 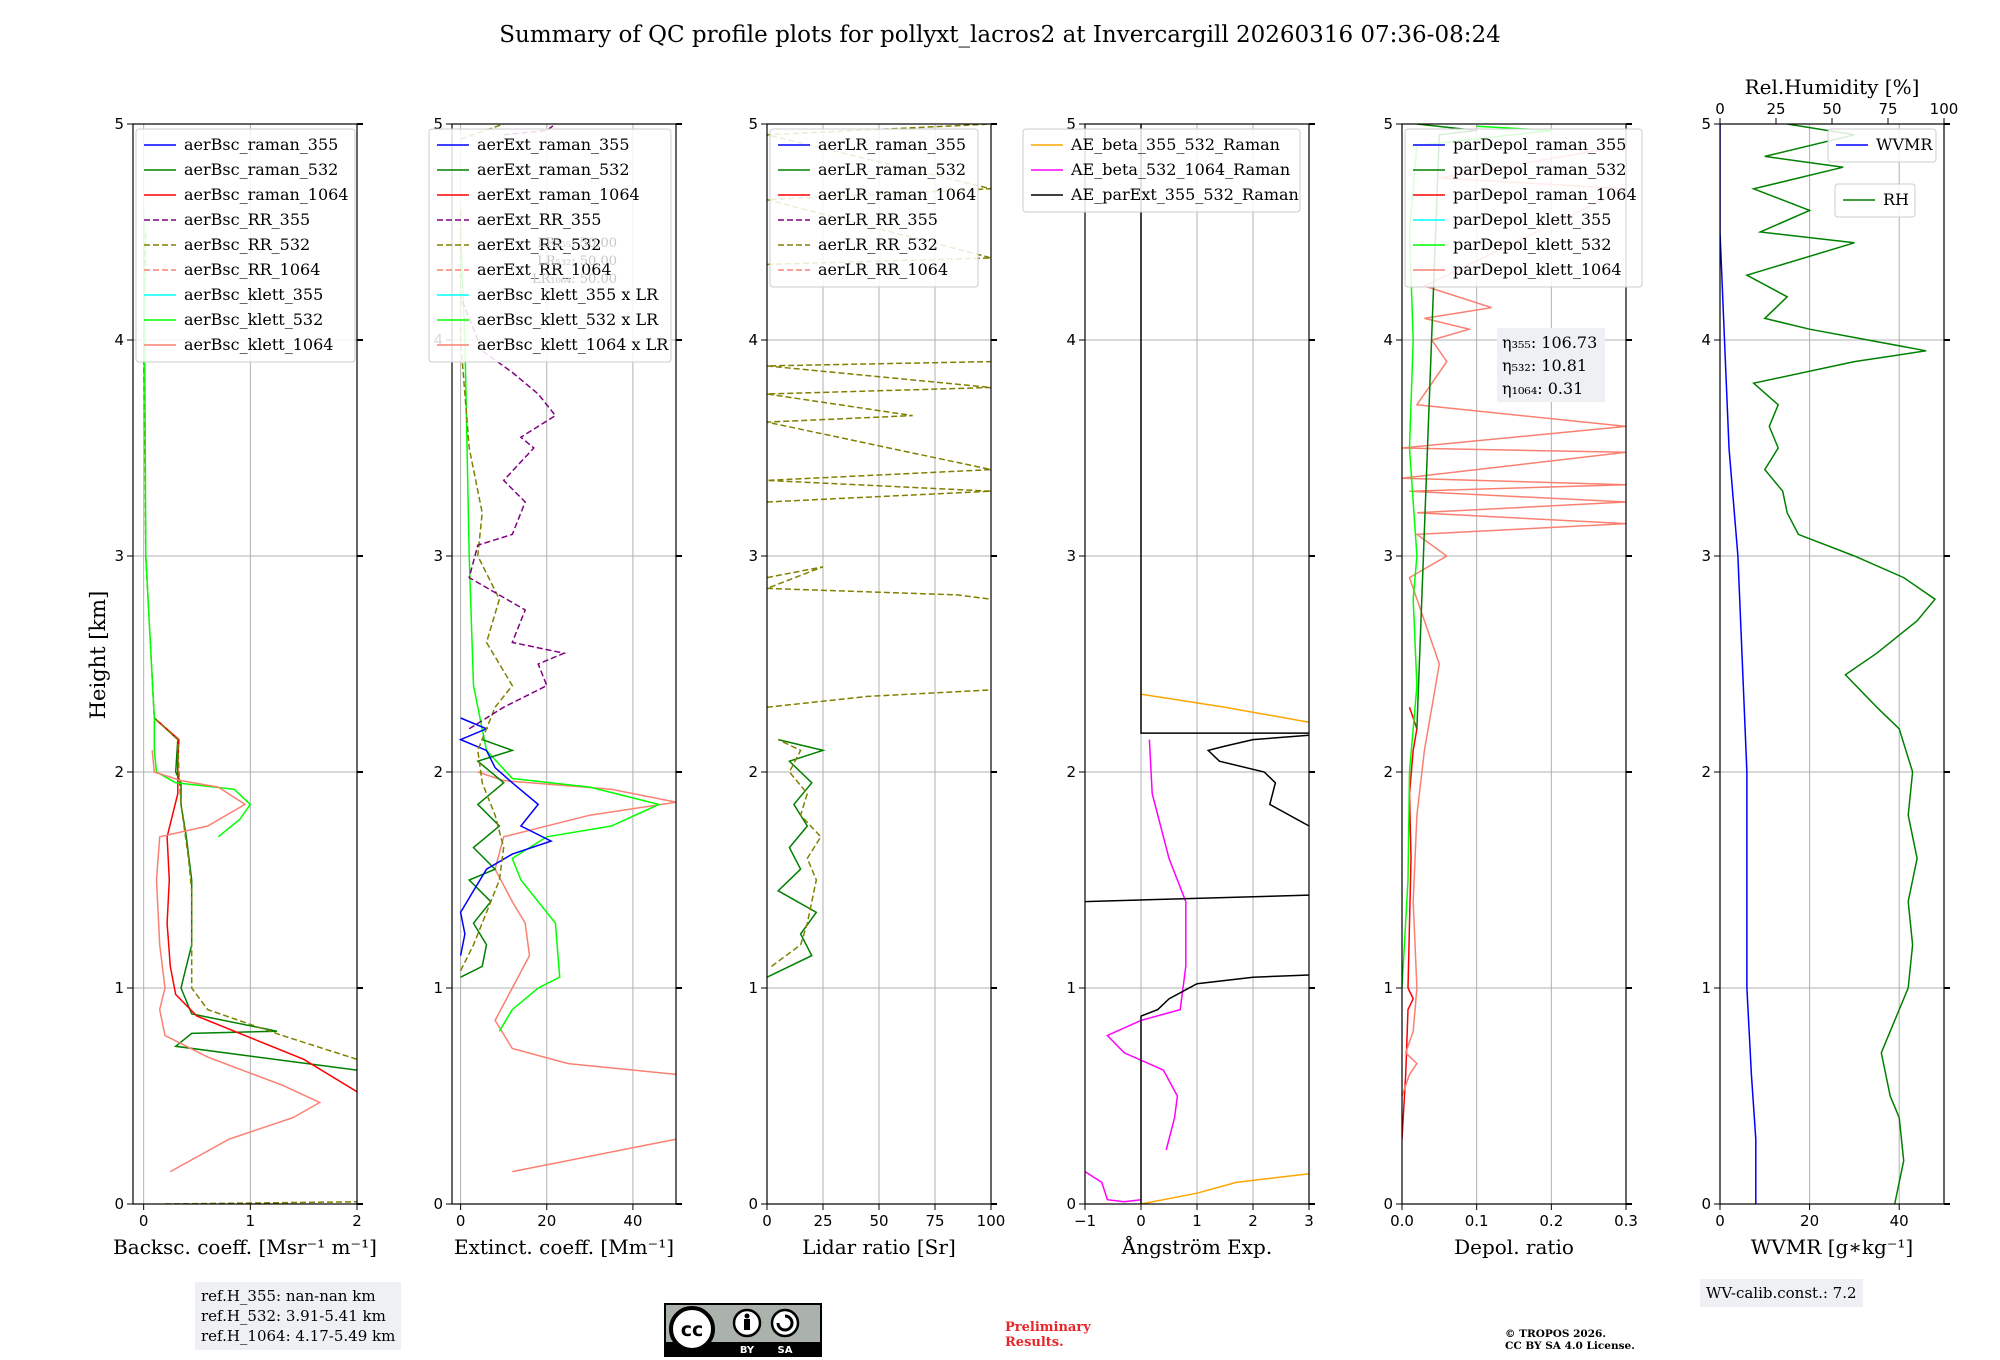 What do you see at coordinates (544, 269) in the screenshot?
I see `legend-label: aerExt_RR_1064` at bounding box center [544, 269].